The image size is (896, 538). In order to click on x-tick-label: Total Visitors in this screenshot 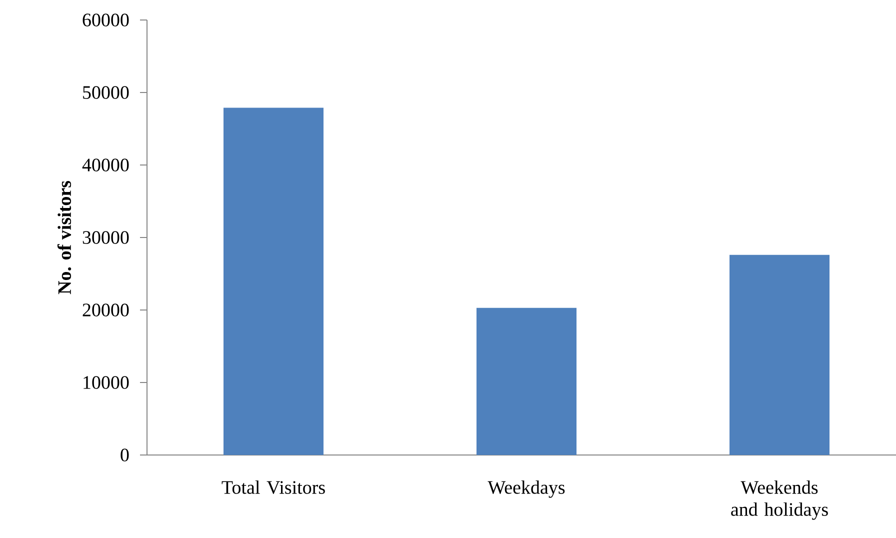, I will do `click(273, 487)`.